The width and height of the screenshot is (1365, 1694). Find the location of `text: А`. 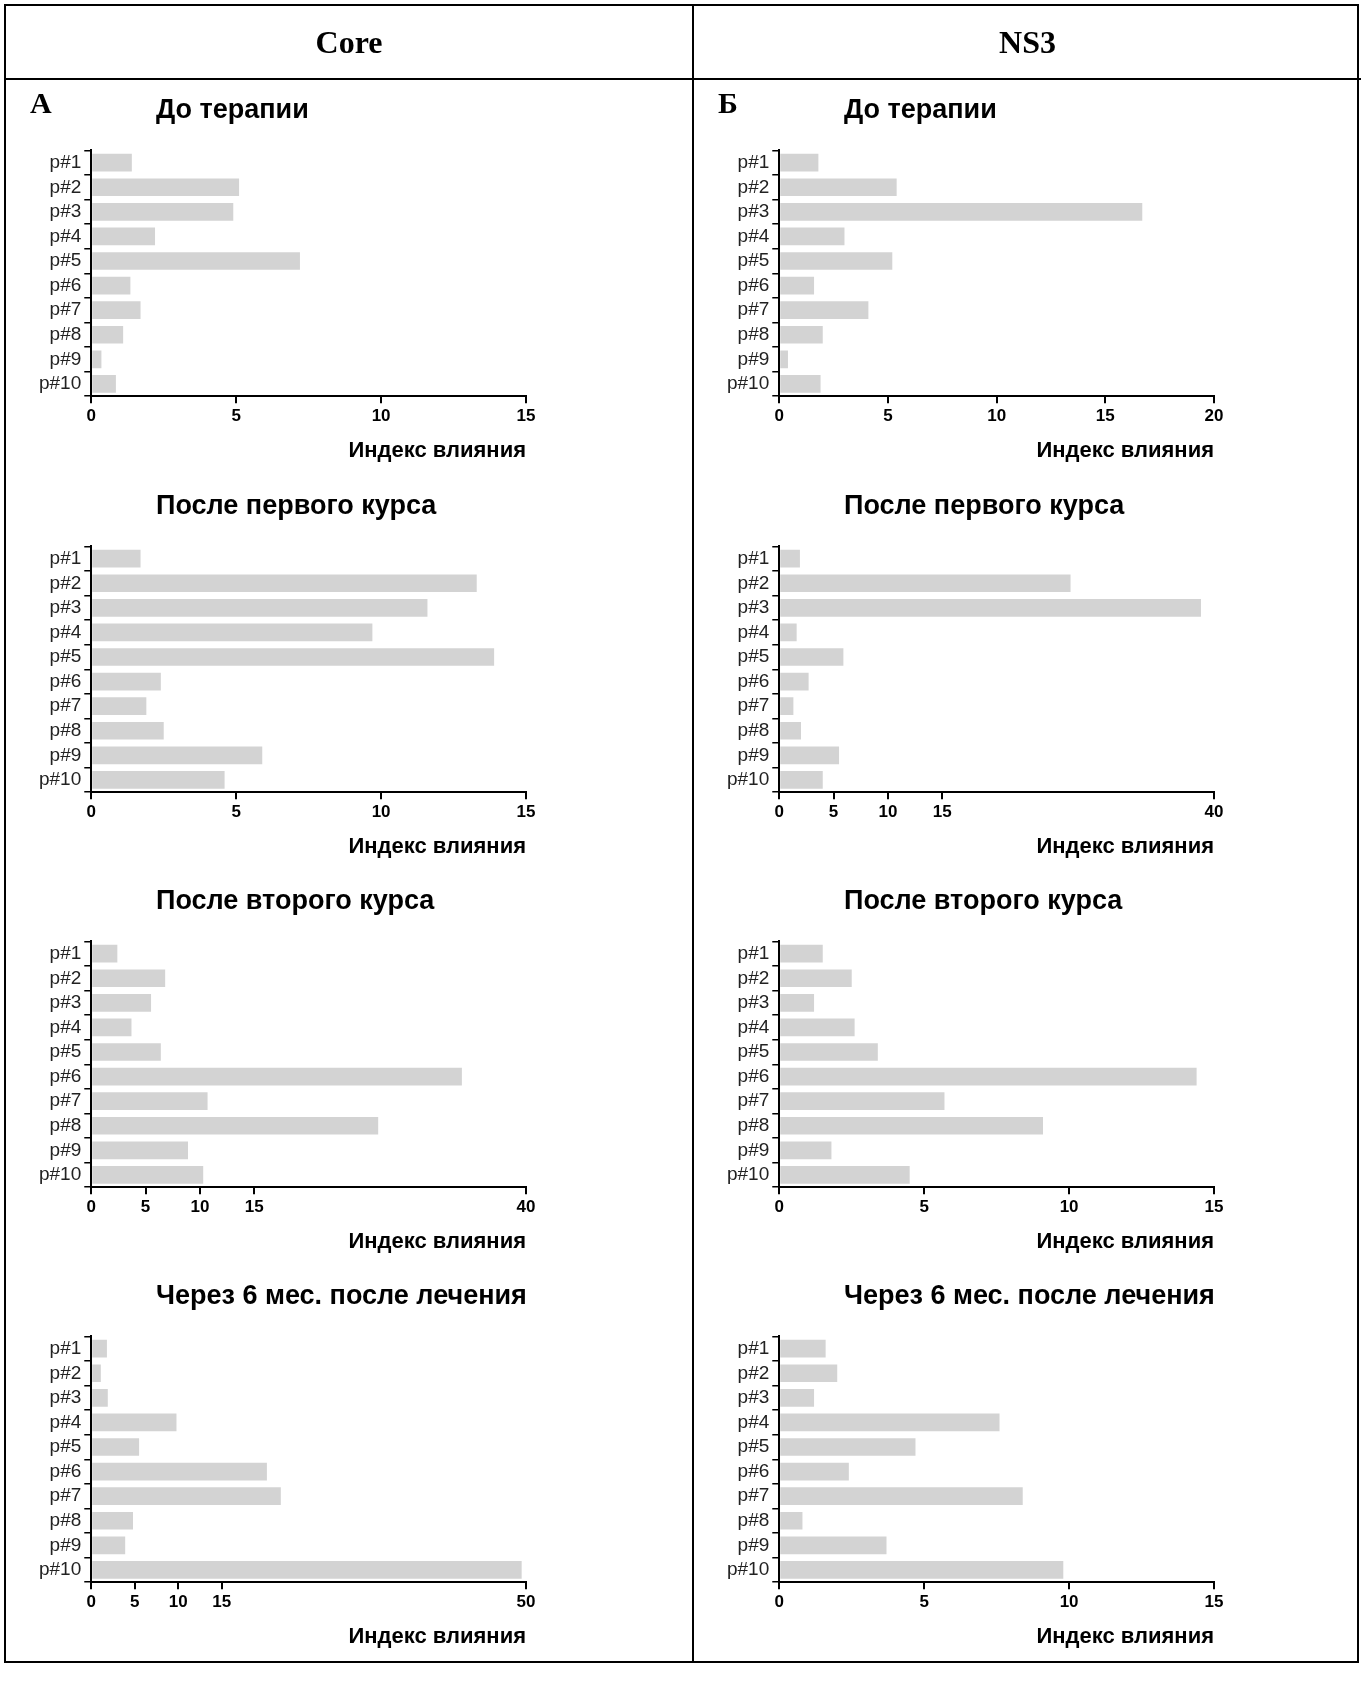

text: А is located at coordinates (41, 103).